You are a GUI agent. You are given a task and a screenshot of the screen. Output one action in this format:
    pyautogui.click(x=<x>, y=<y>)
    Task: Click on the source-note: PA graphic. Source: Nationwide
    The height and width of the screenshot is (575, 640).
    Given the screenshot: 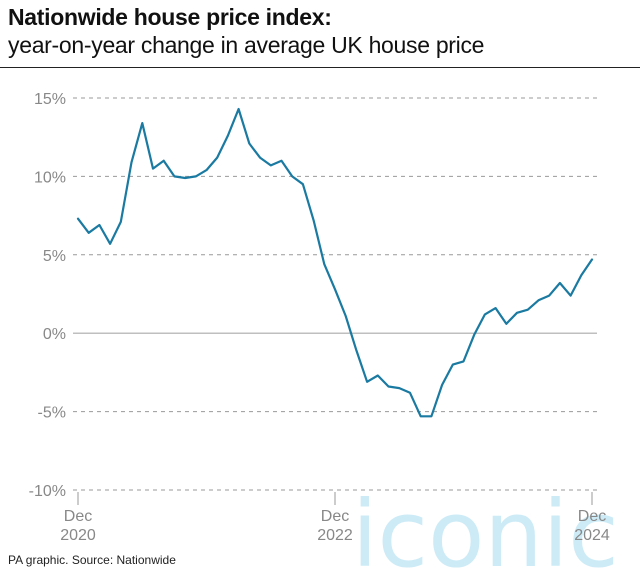 What is the action you would take?
    pyautogui.click(x=92, y=560)
    